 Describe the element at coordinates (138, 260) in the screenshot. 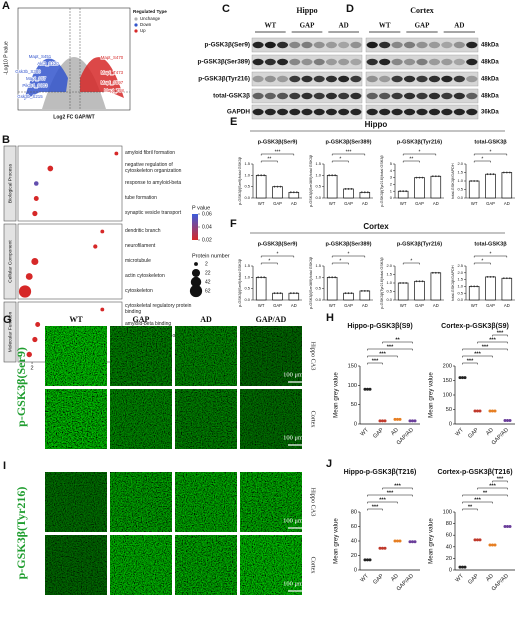

I see `term-label: microtubule` at that location.